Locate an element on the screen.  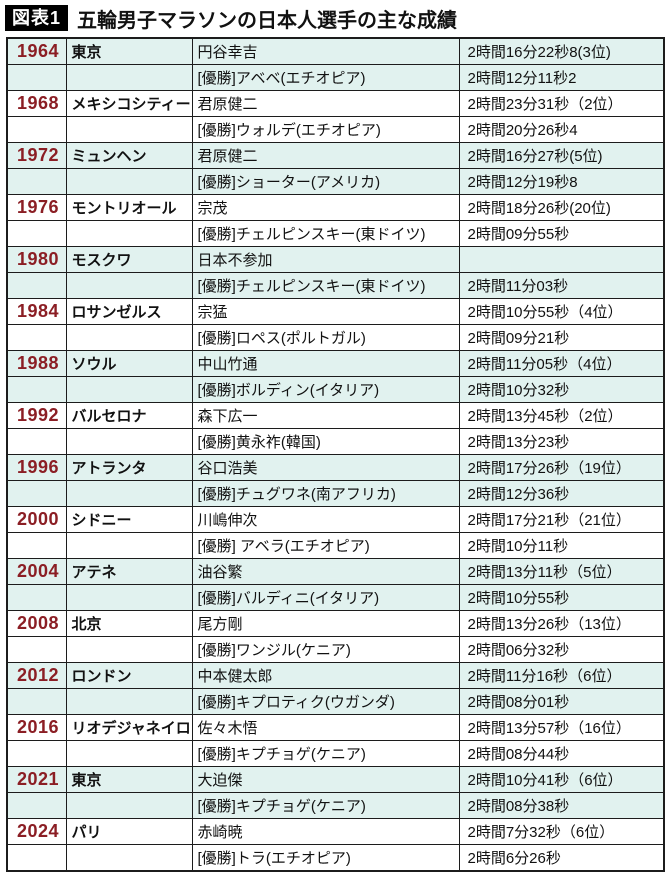
table-row-winner: [優勝]トラ(エチオピア) 2時間6分26秒 is located at coordinates (335, 858).